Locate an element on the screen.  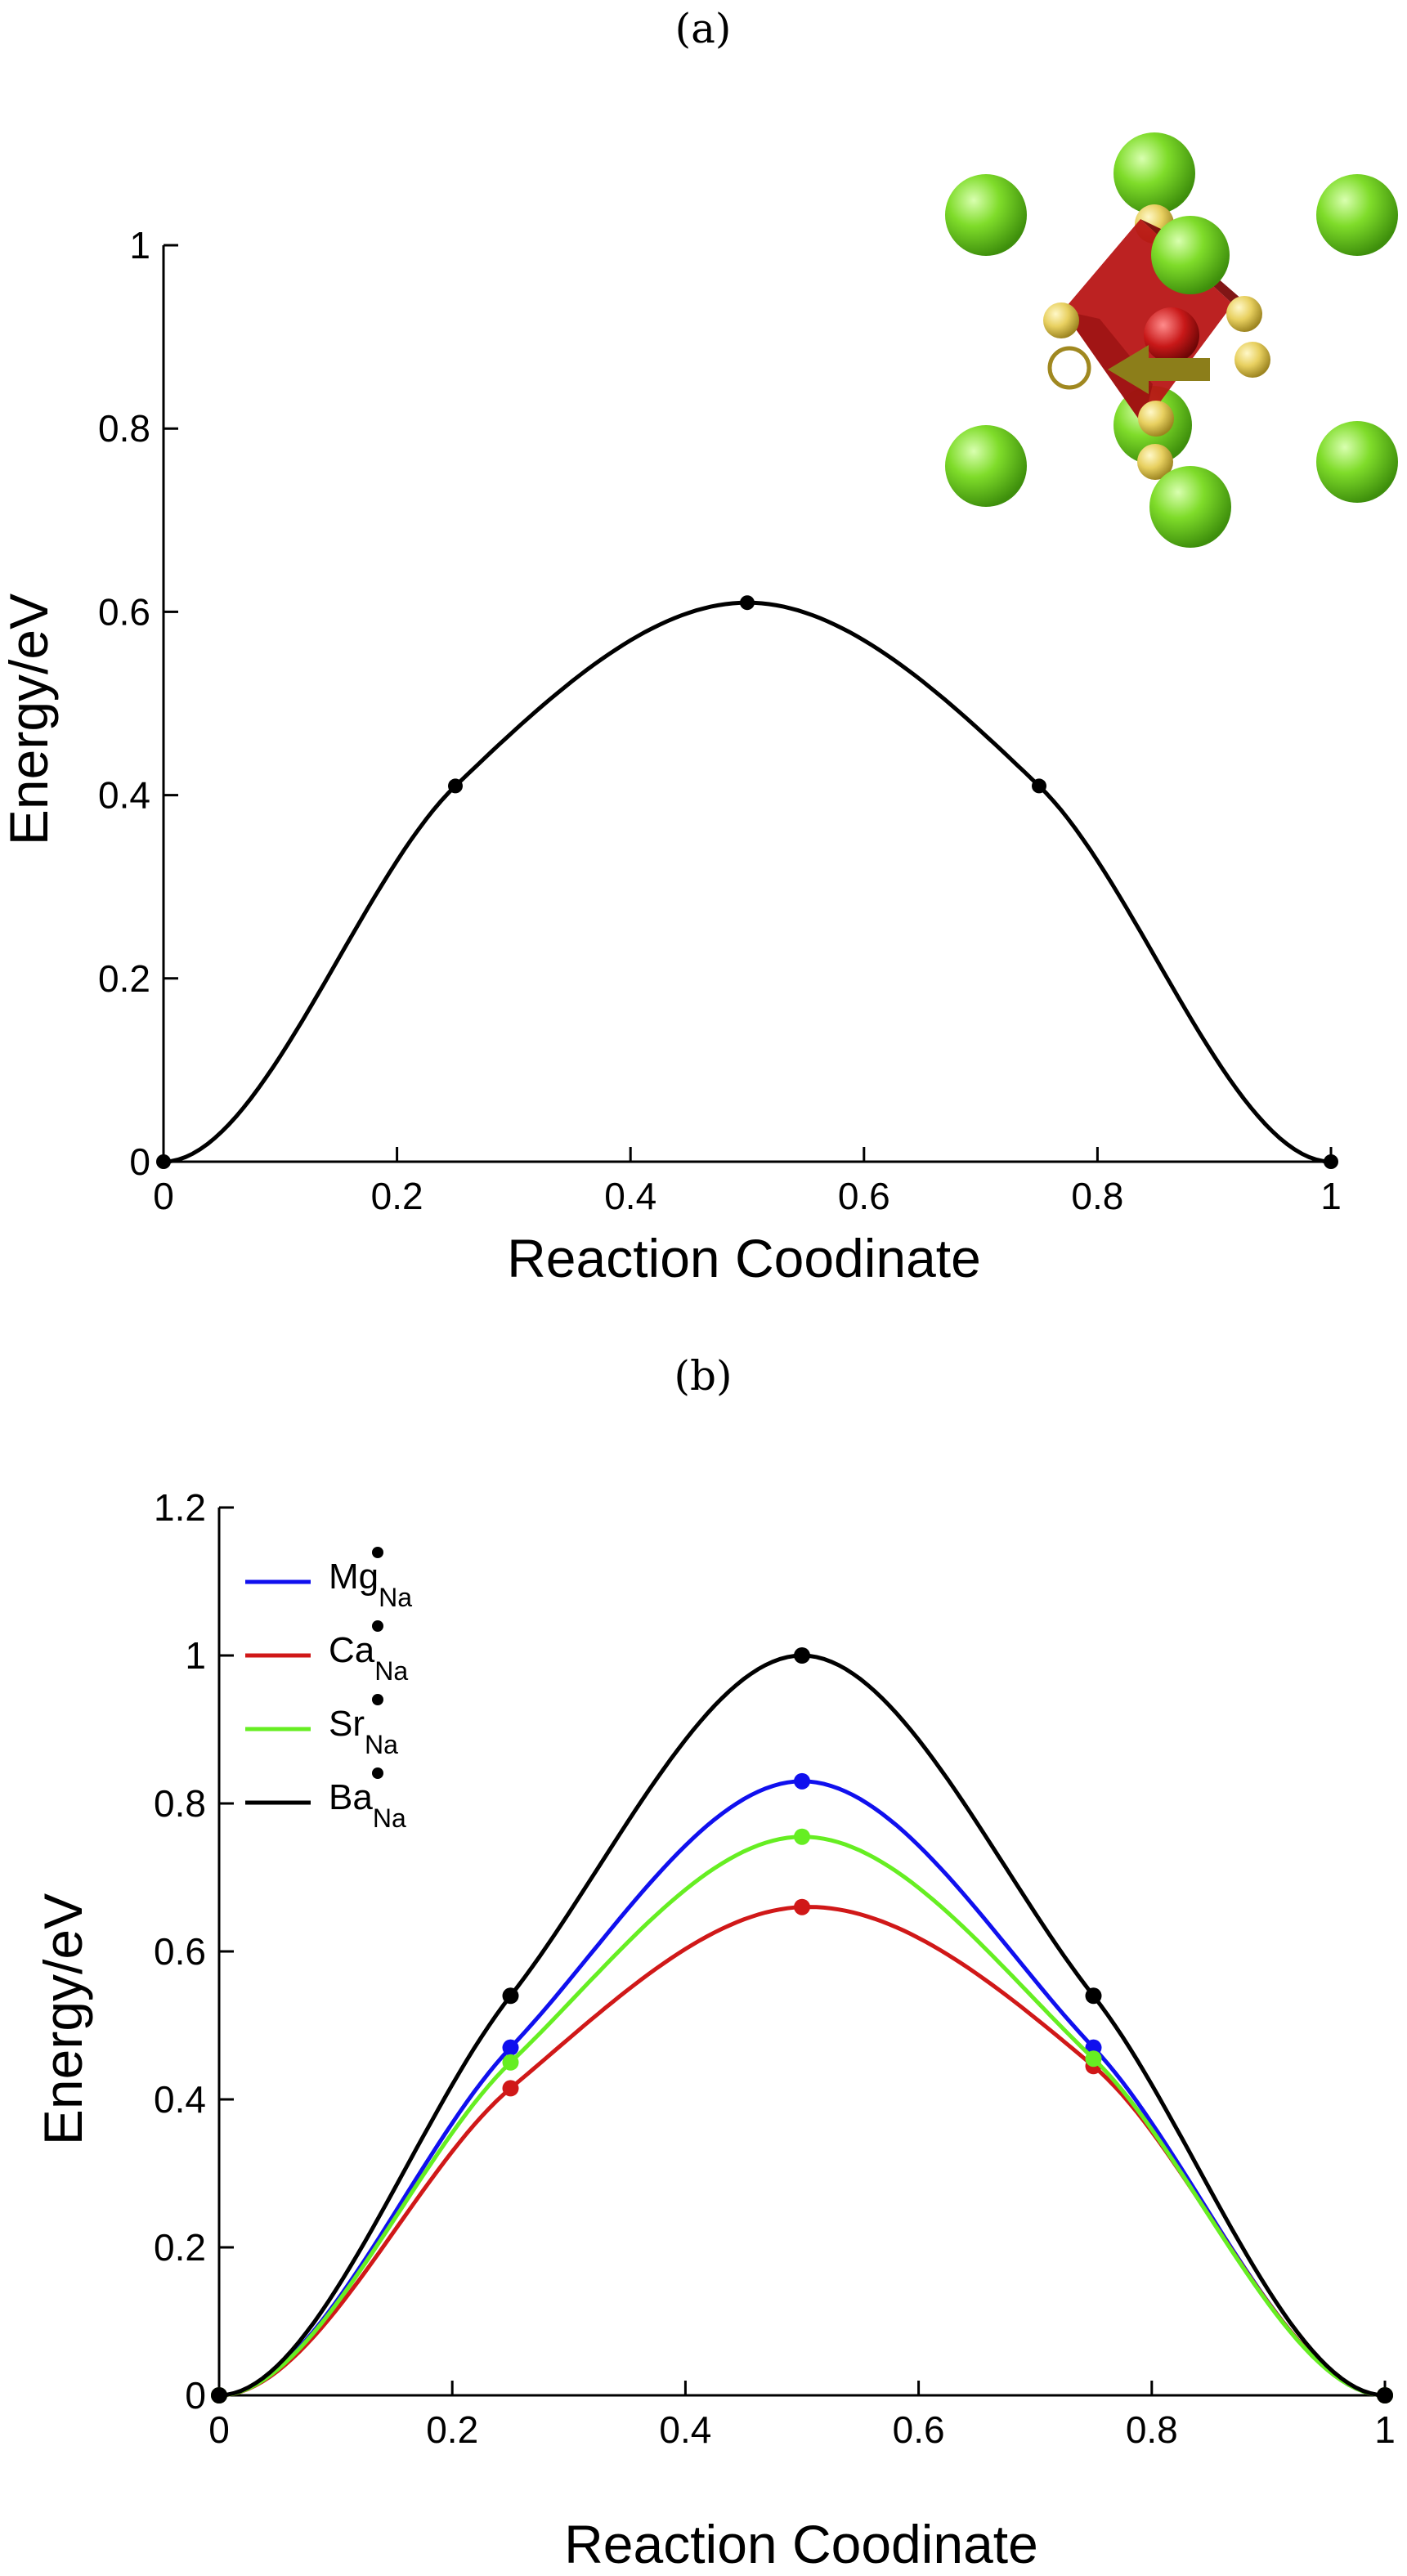
panel-label-b: (b) is located at coordinates (703, 1376).